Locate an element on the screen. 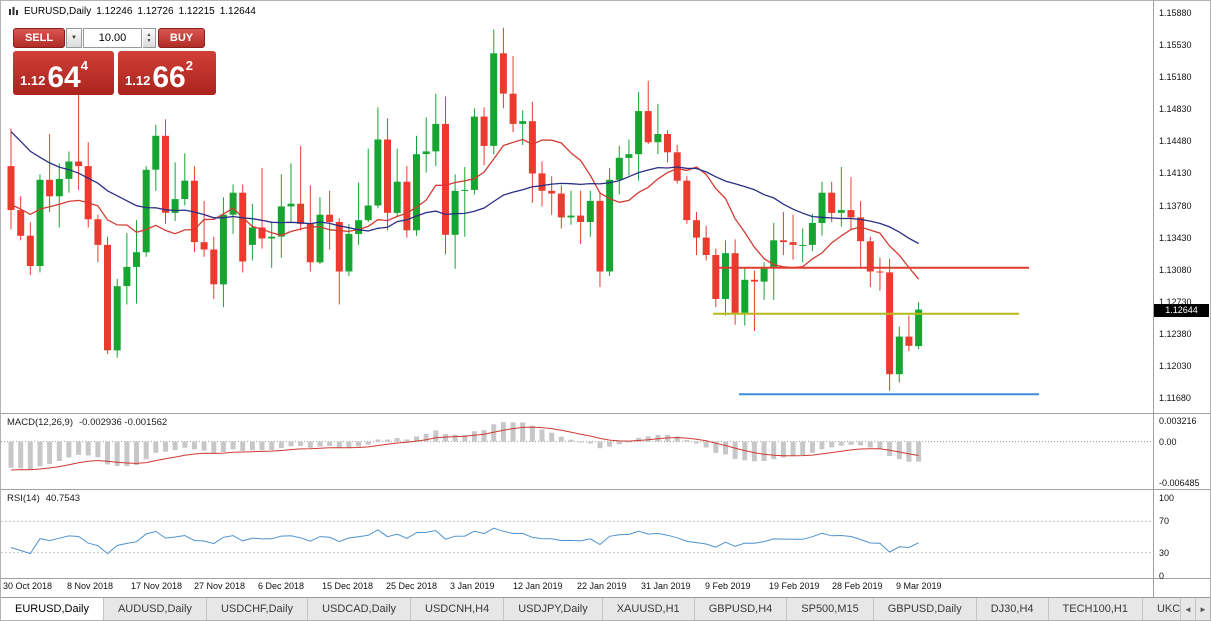 The height and width of the screenshot is (621, 1211). sell-price-button: 1.12 64 4 is located at coordinates (63, 73).